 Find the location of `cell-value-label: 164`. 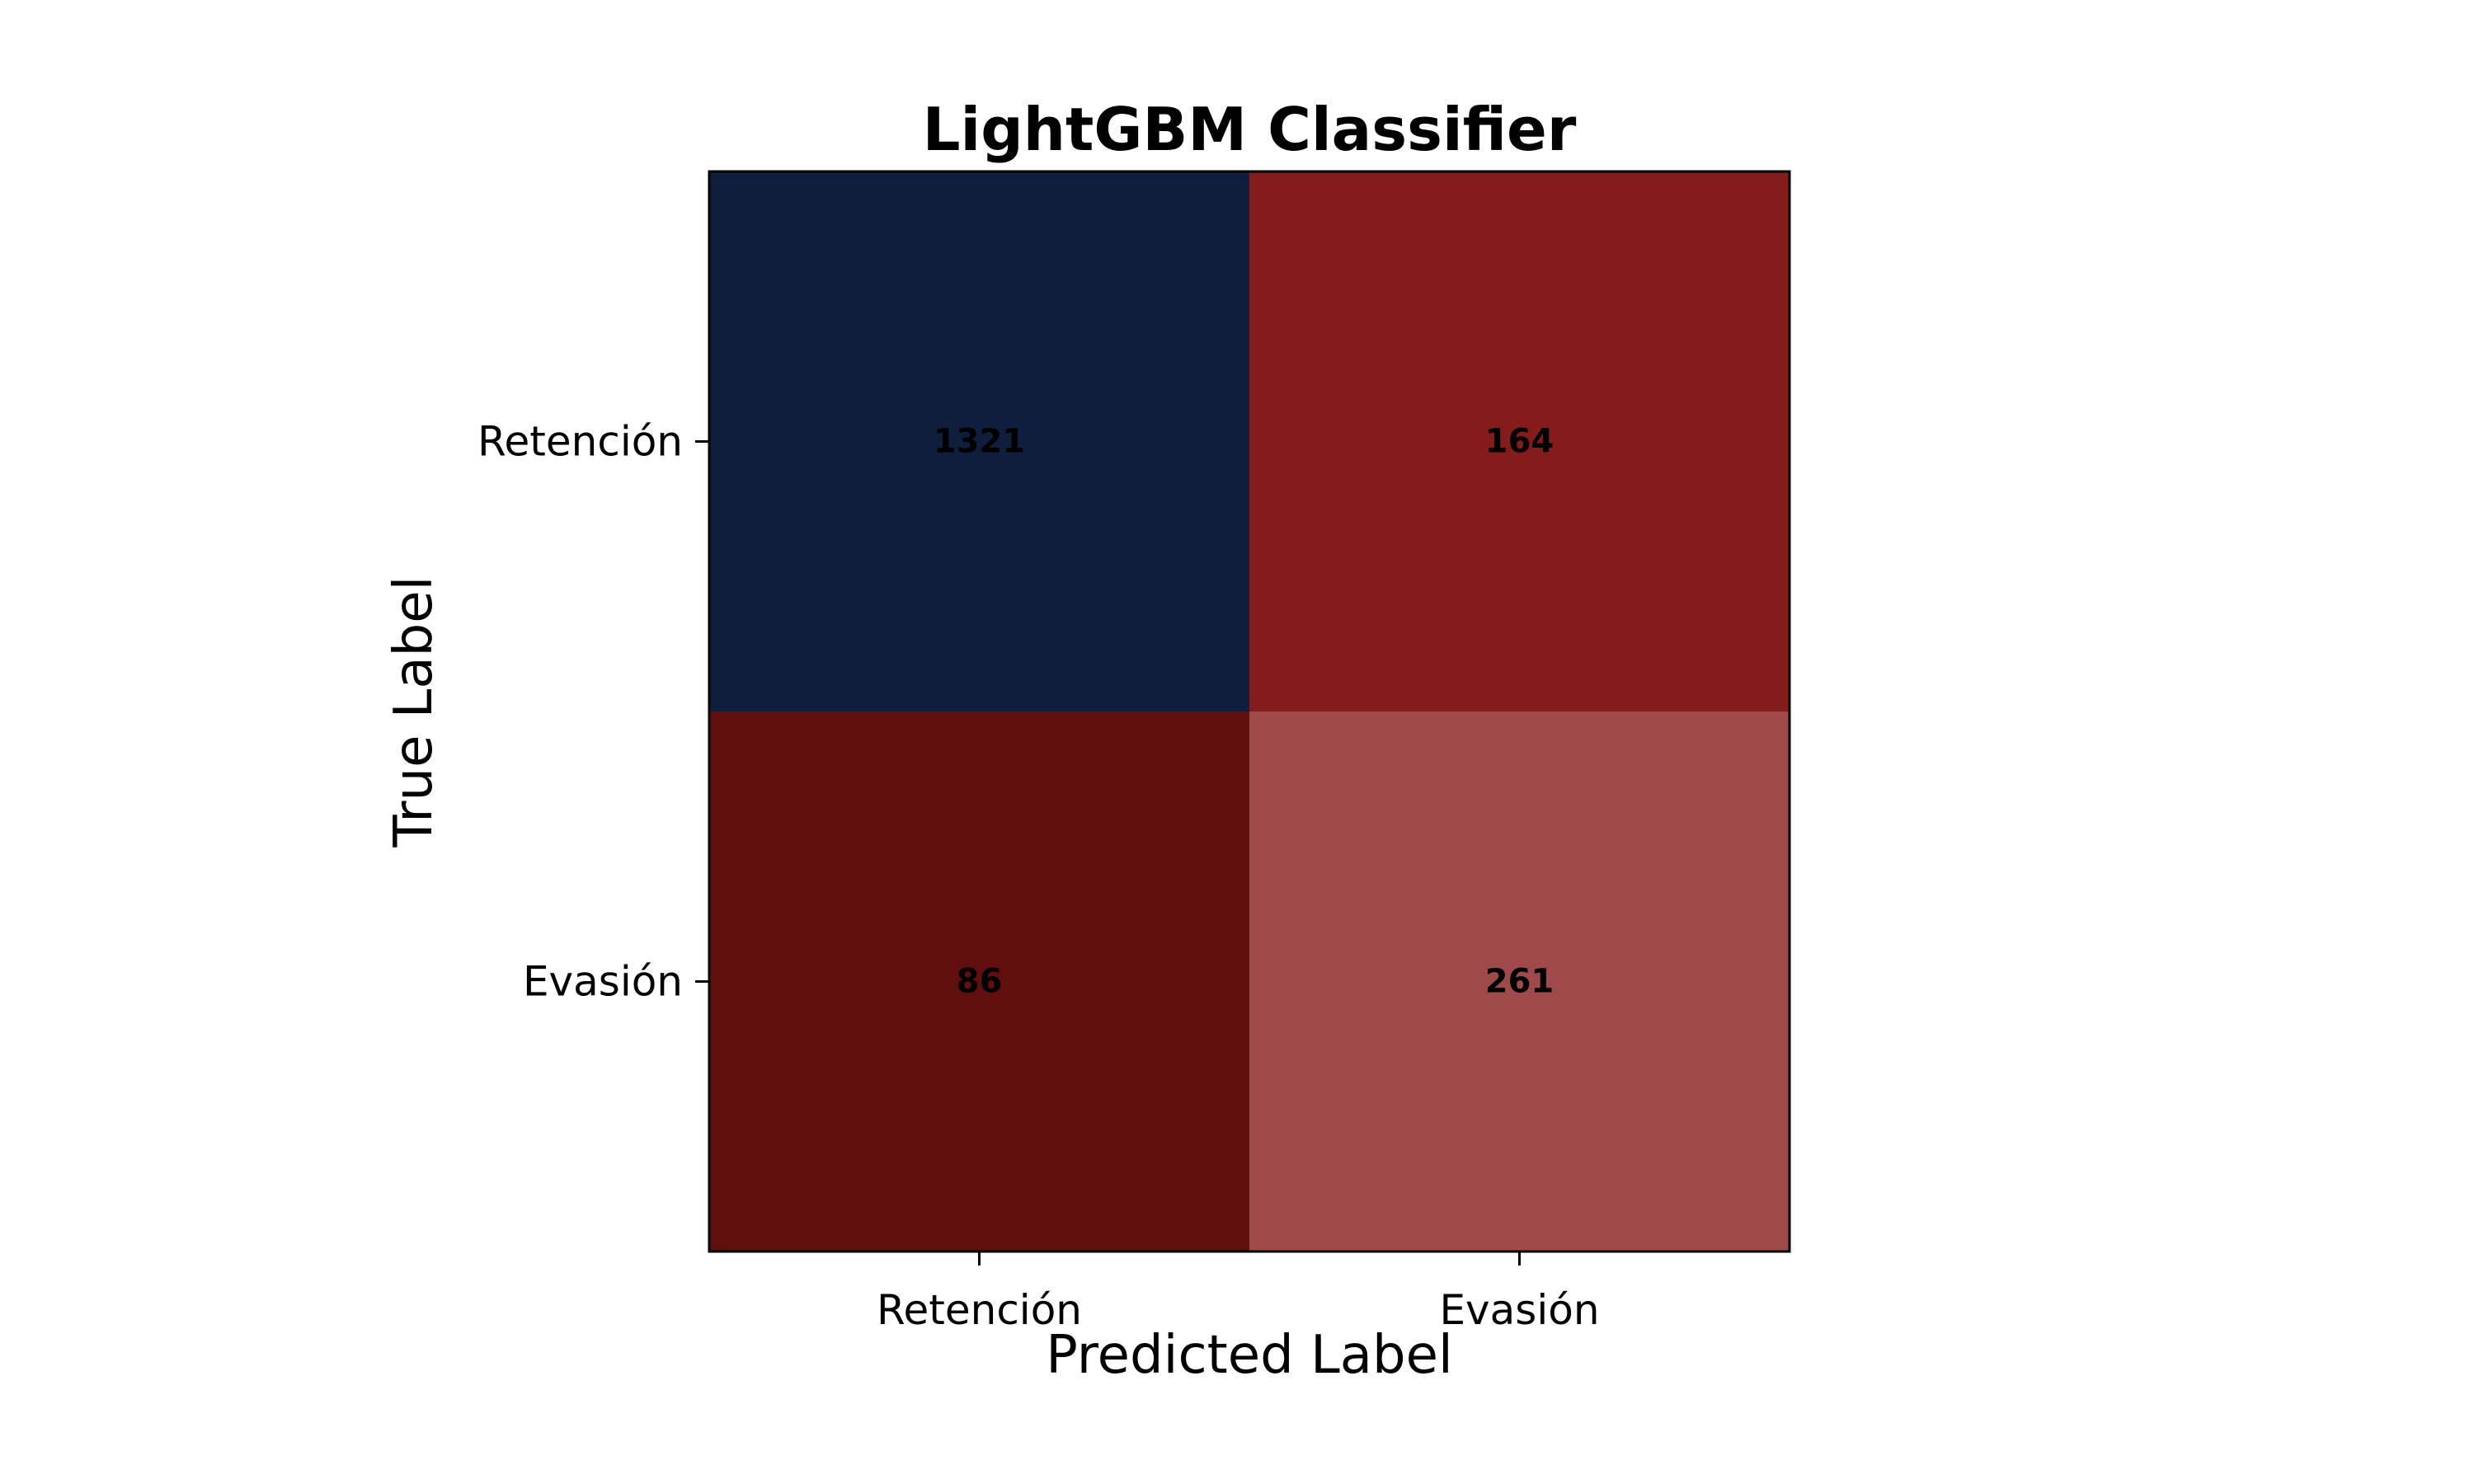

cell-value-label: 164 is located at coordinates (1519, 442).